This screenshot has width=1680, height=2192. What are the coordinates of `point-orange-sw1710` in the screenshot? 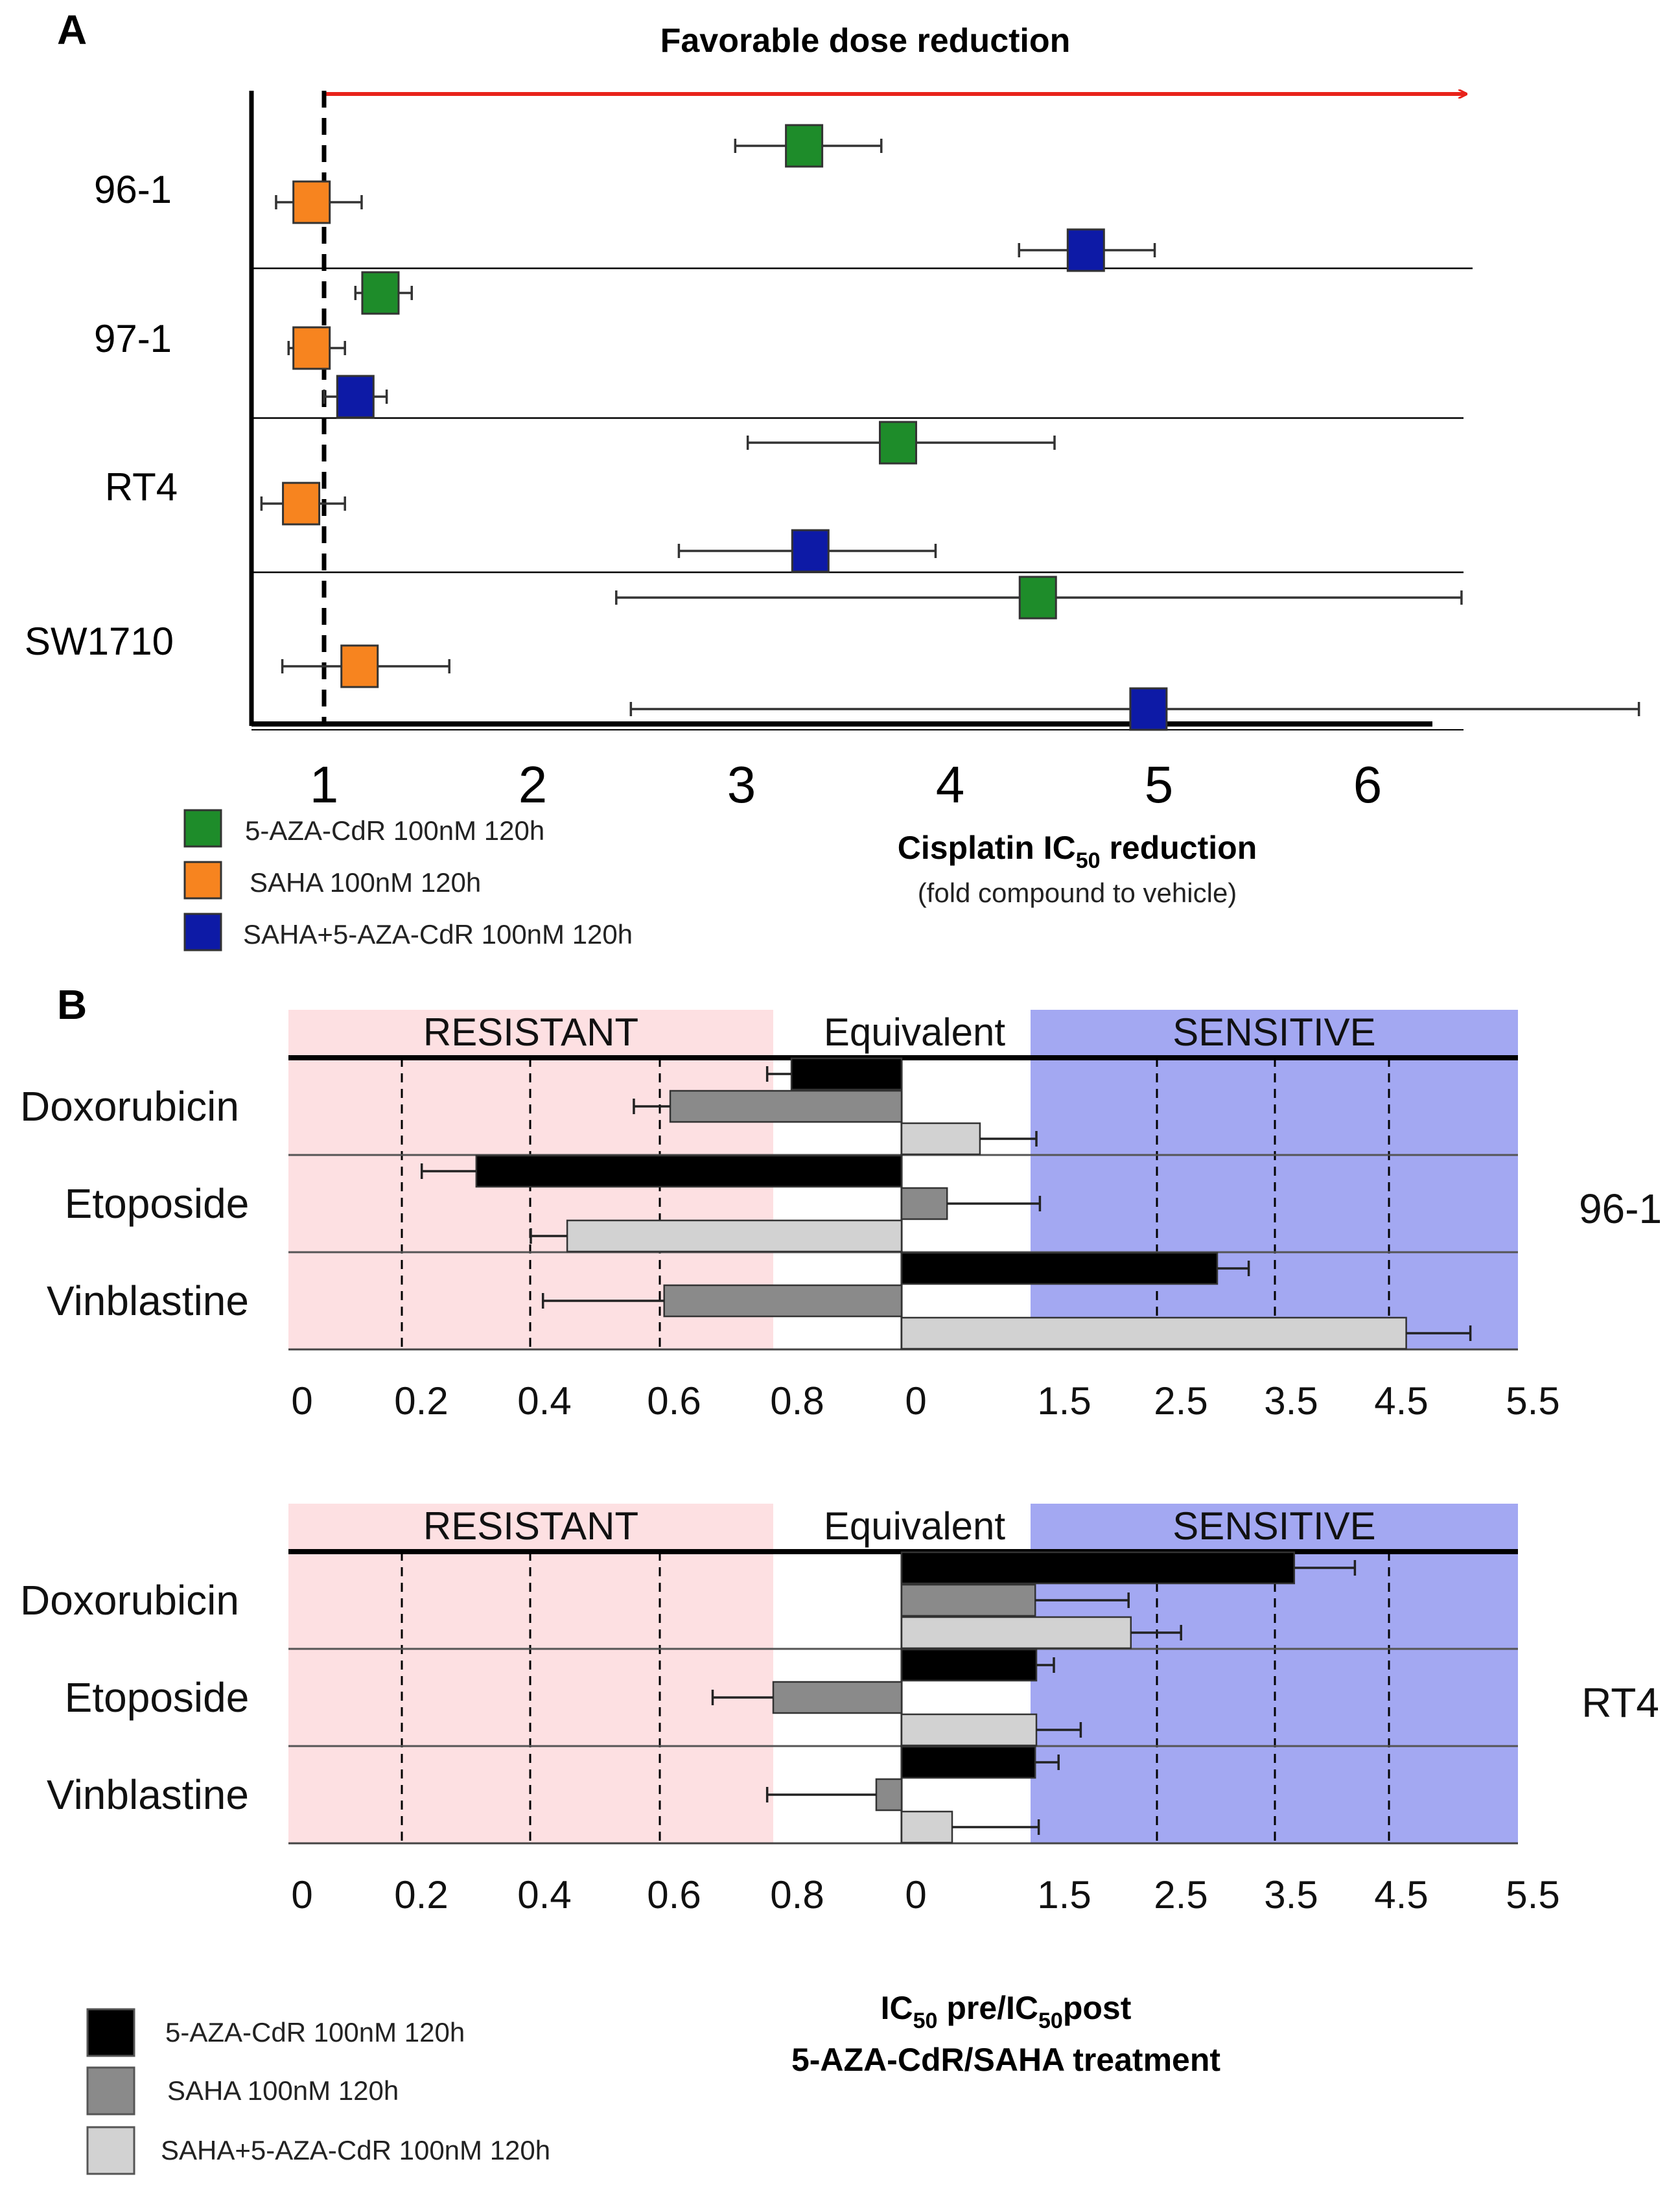 It's located at (359, 666).